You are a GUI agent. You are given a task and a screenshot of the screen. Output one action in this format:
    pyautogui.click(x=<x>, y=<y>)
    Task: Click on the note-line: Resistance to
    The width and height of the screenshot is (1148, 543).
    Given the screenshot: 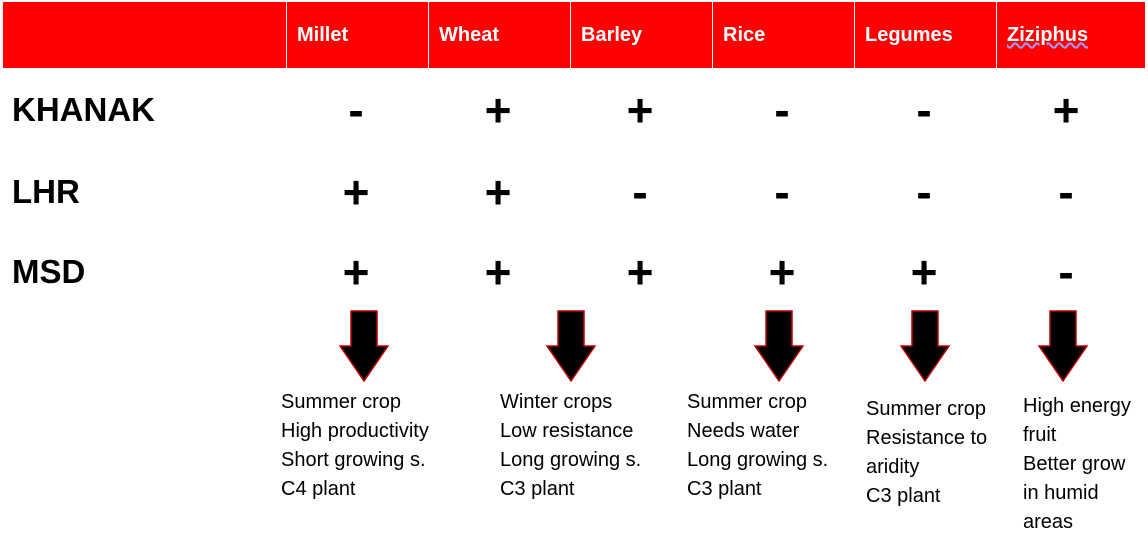 What is the action you would take?
    pyautogui.click(x=927, y=438)
    